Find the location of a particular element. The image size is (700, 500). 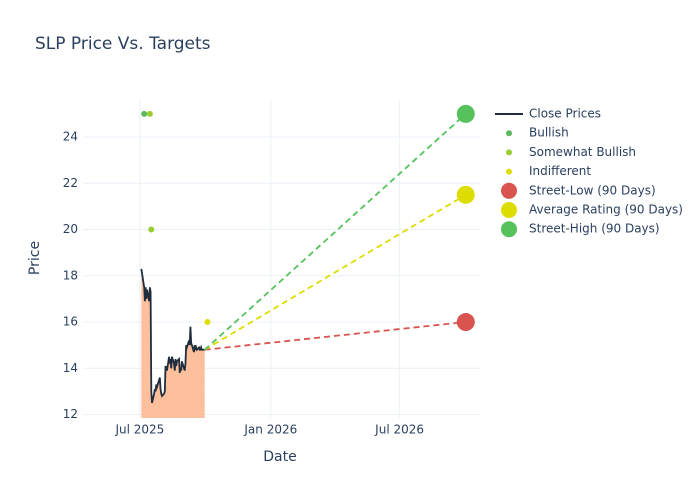

legend-label: Close Prices is located at coordinates (565, 114).